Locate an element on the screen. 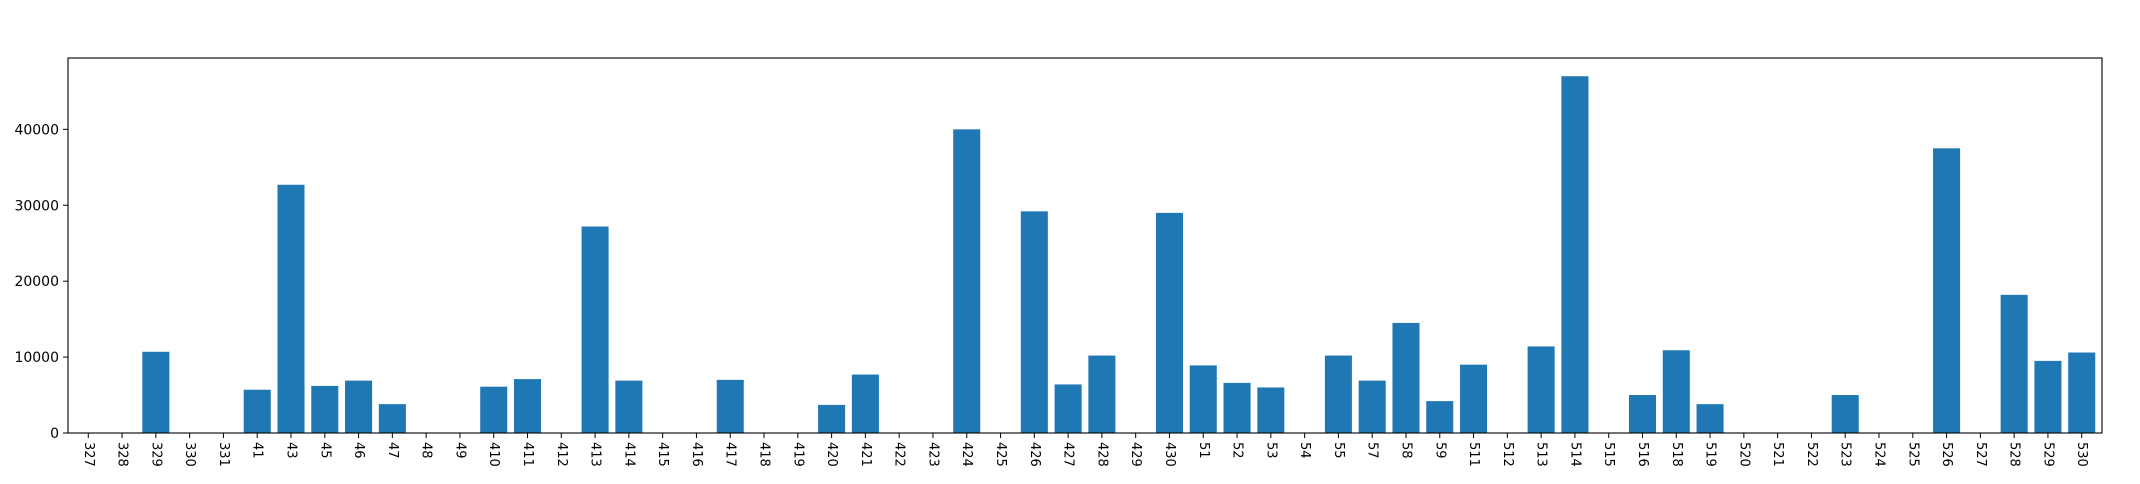 This screenshot has width=2140, height=484. x-tick-label: 515 is located at coordinates (1608, 454).